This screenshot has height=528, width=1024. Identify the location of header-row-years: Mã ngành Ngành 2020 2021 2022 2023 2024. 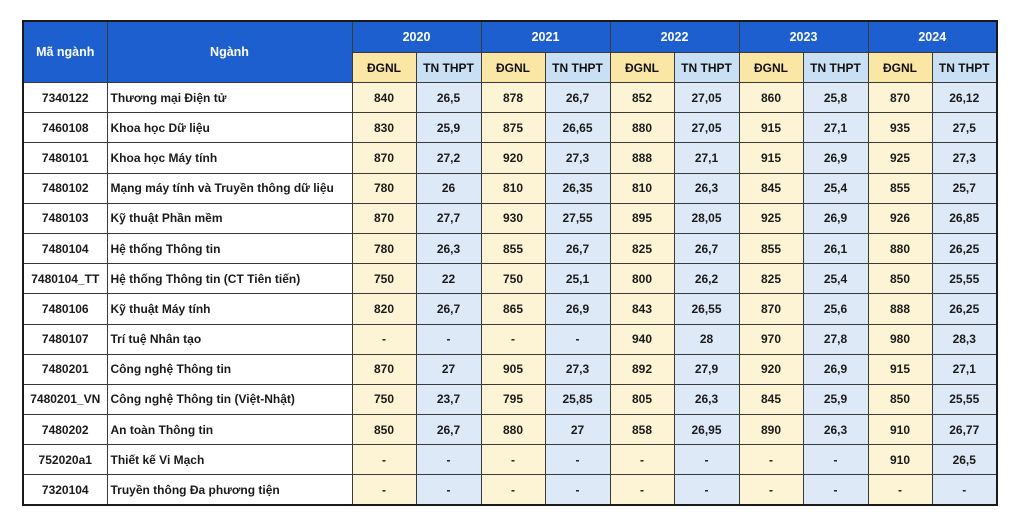
(510, 51).